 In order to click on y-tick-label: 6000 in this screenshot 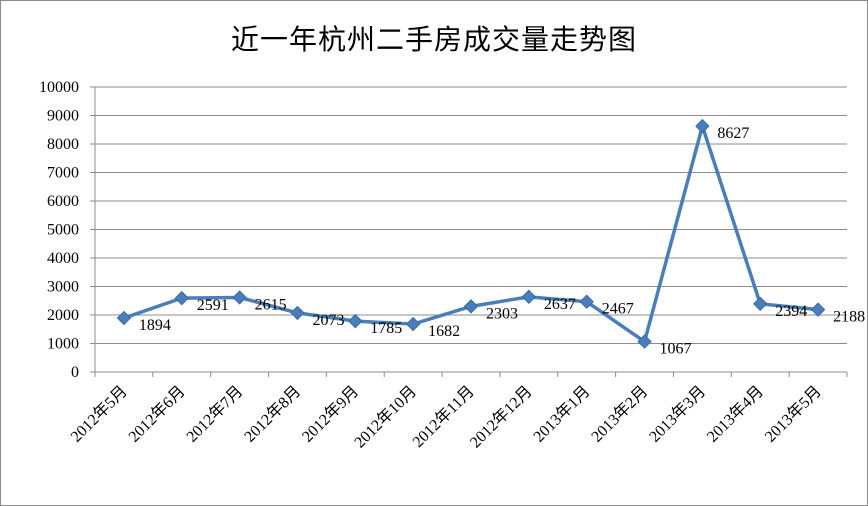, I will do `click(63, 201)`.